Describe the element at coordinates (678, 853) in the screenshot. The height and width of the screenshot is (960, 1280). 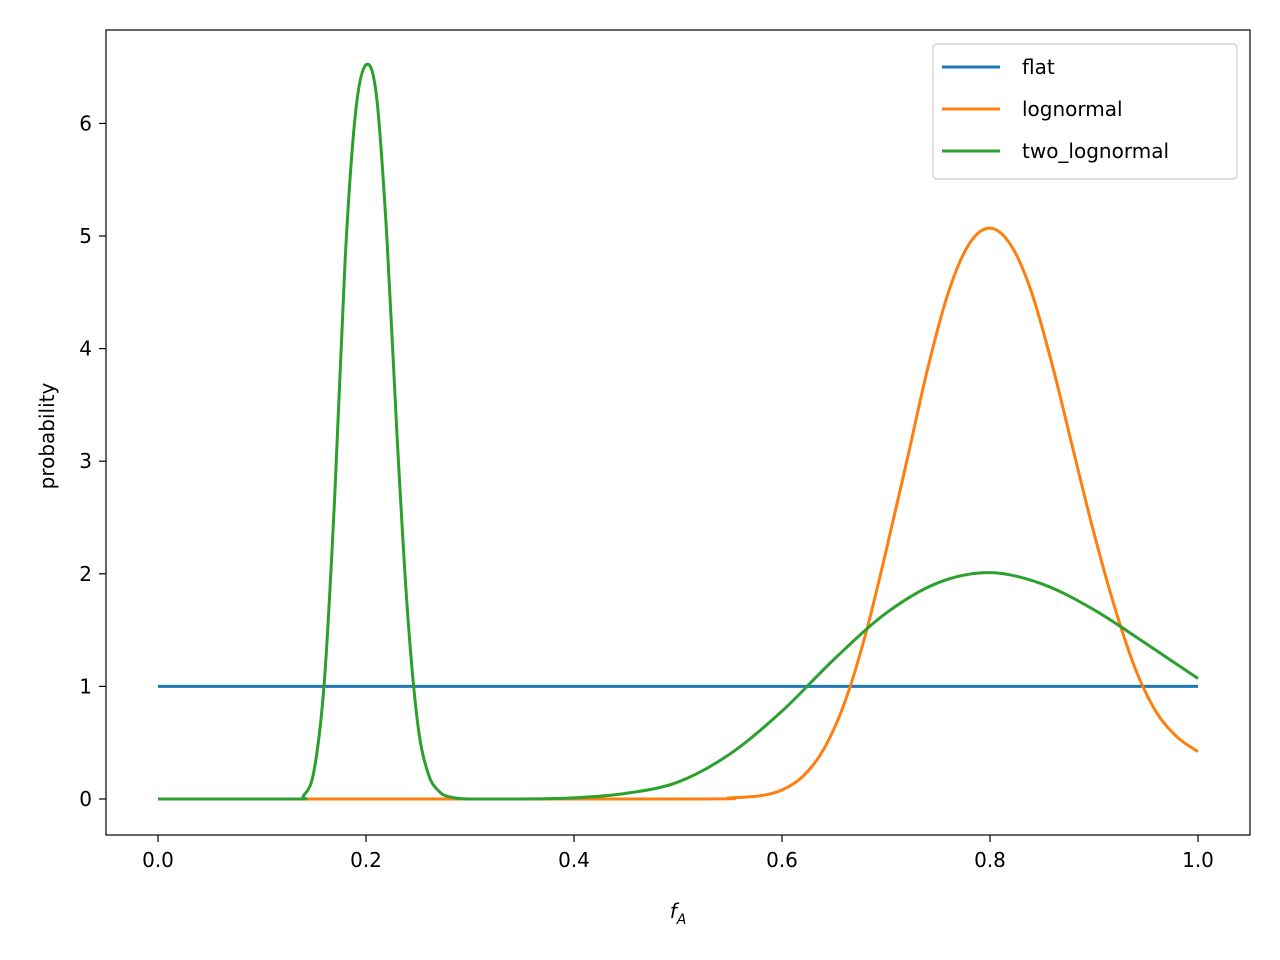
I see `x-axis: 0.0 0.2 0.4 0.6 0.8 1.0` at that location.